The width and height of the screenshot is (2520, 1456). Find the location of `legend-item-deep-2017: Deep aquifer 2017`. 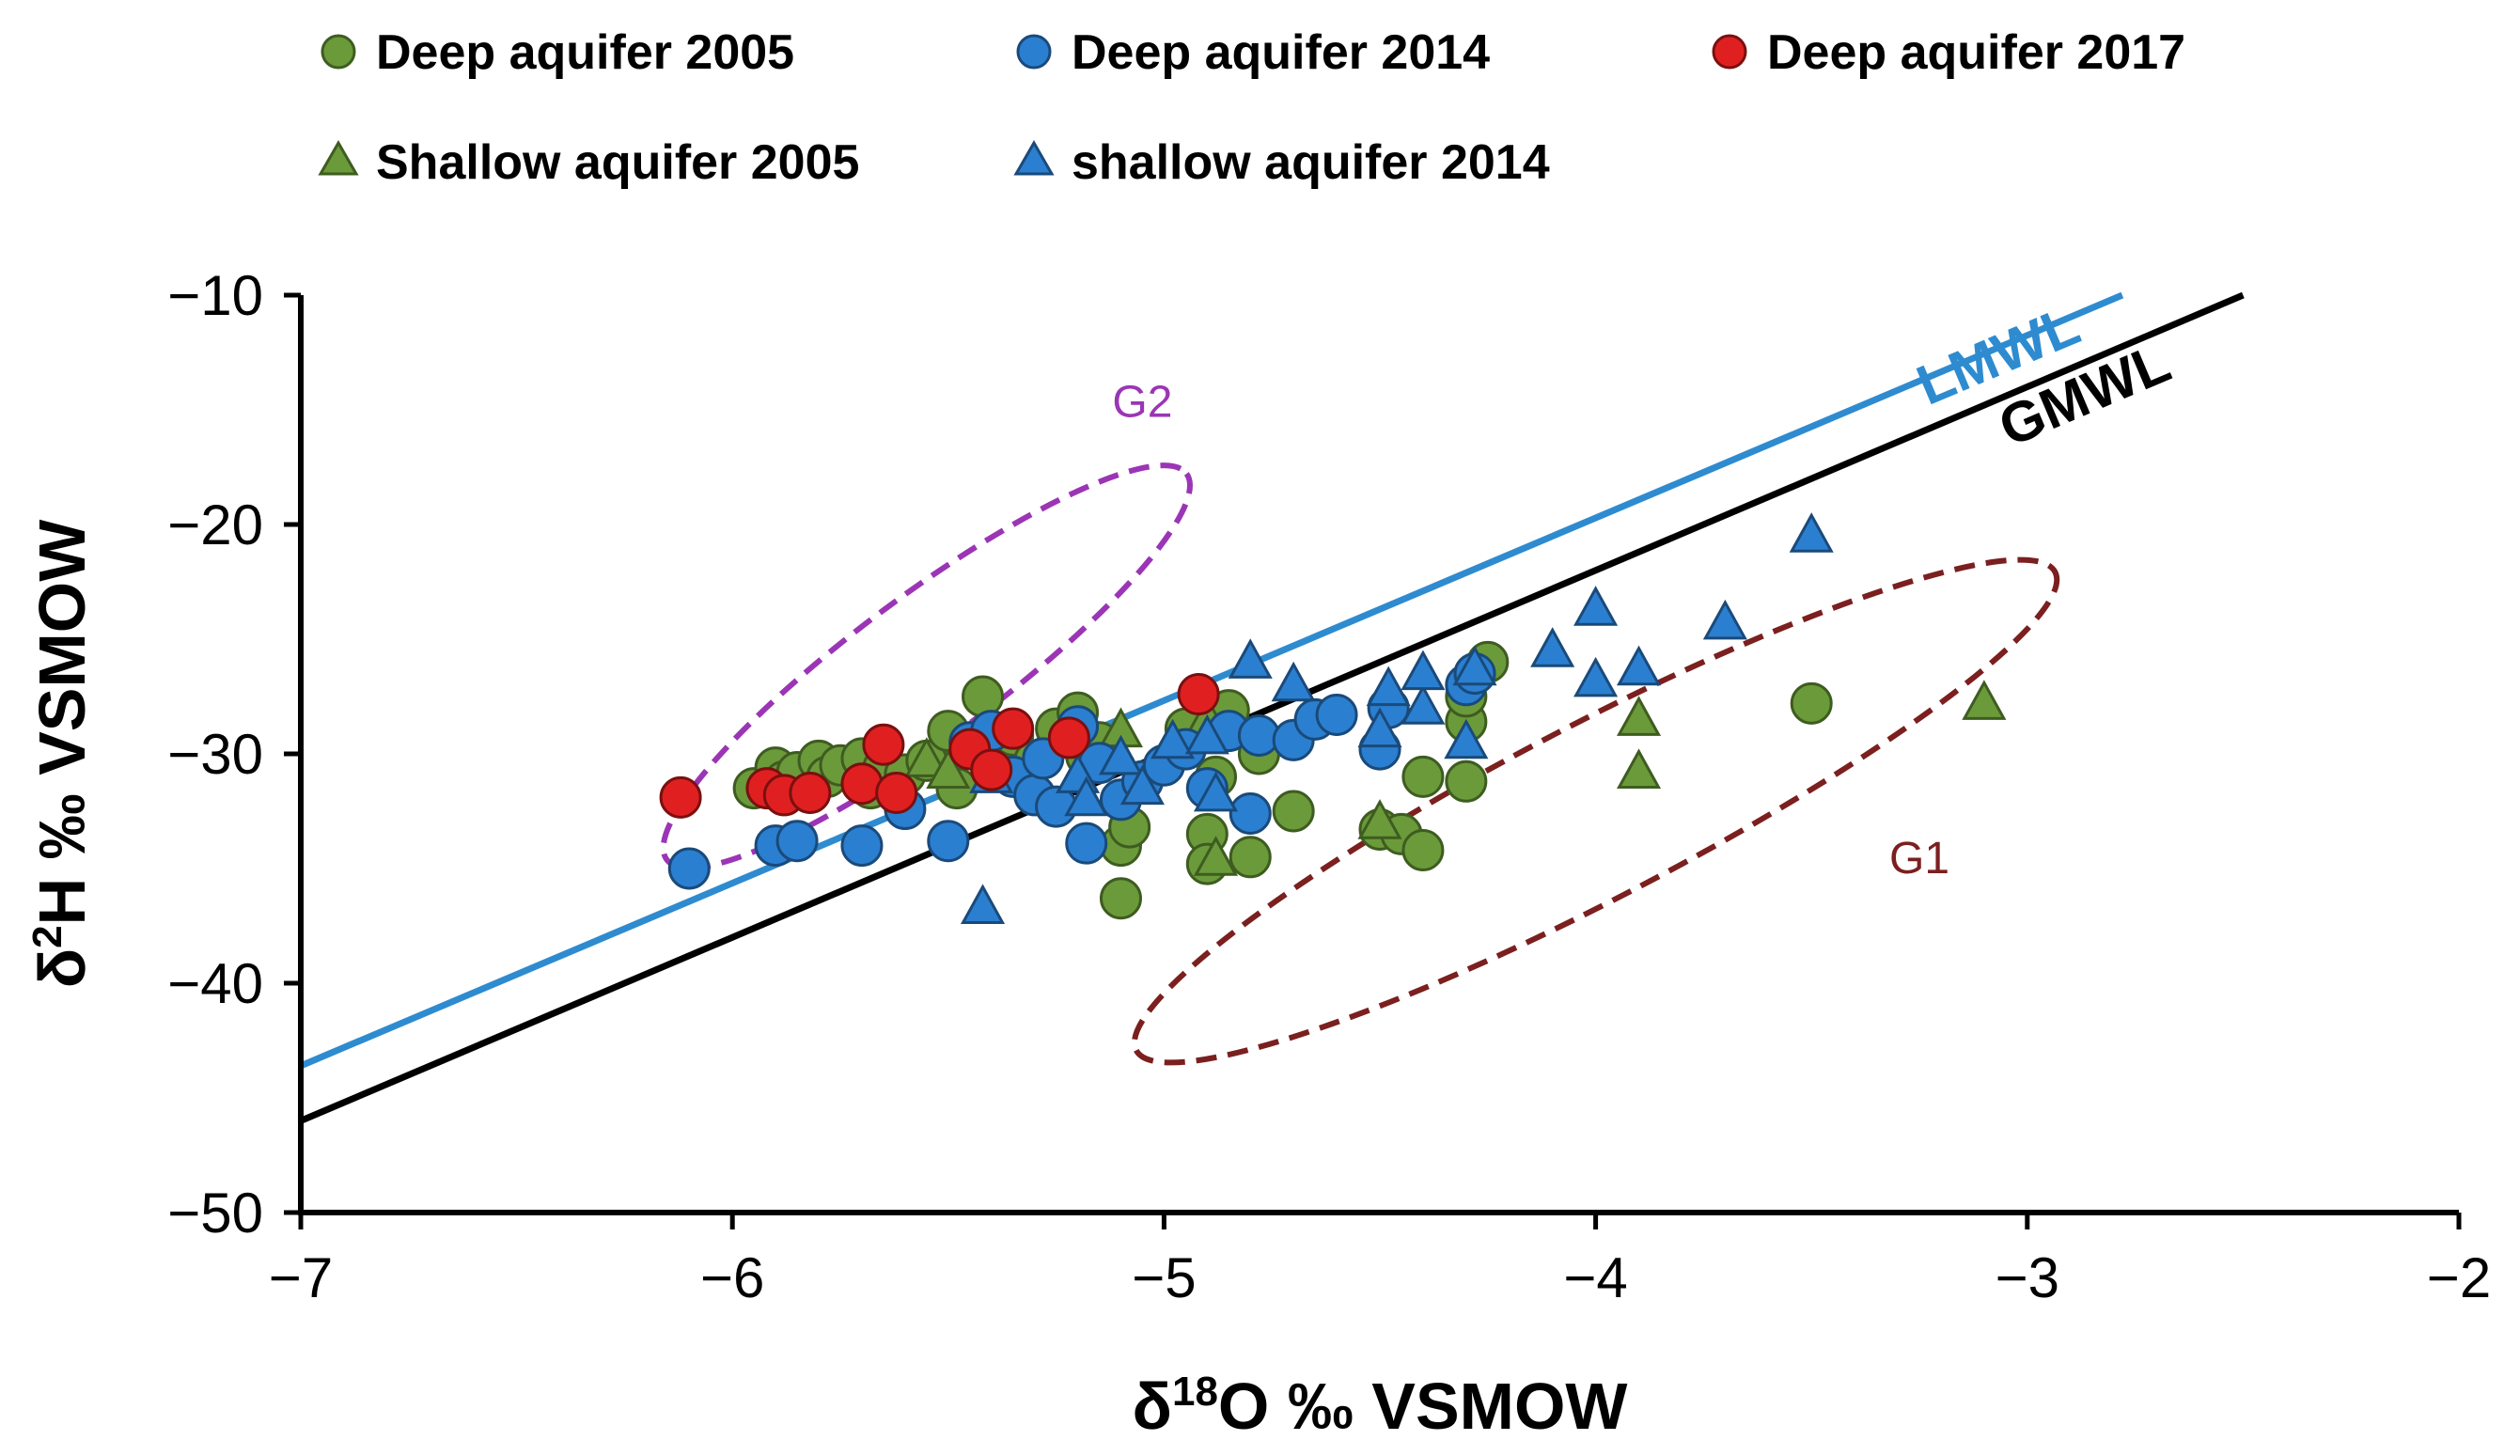

legend-item-deep-2017: Deep aquifer 2017 is located at coordinates (1949, 53).